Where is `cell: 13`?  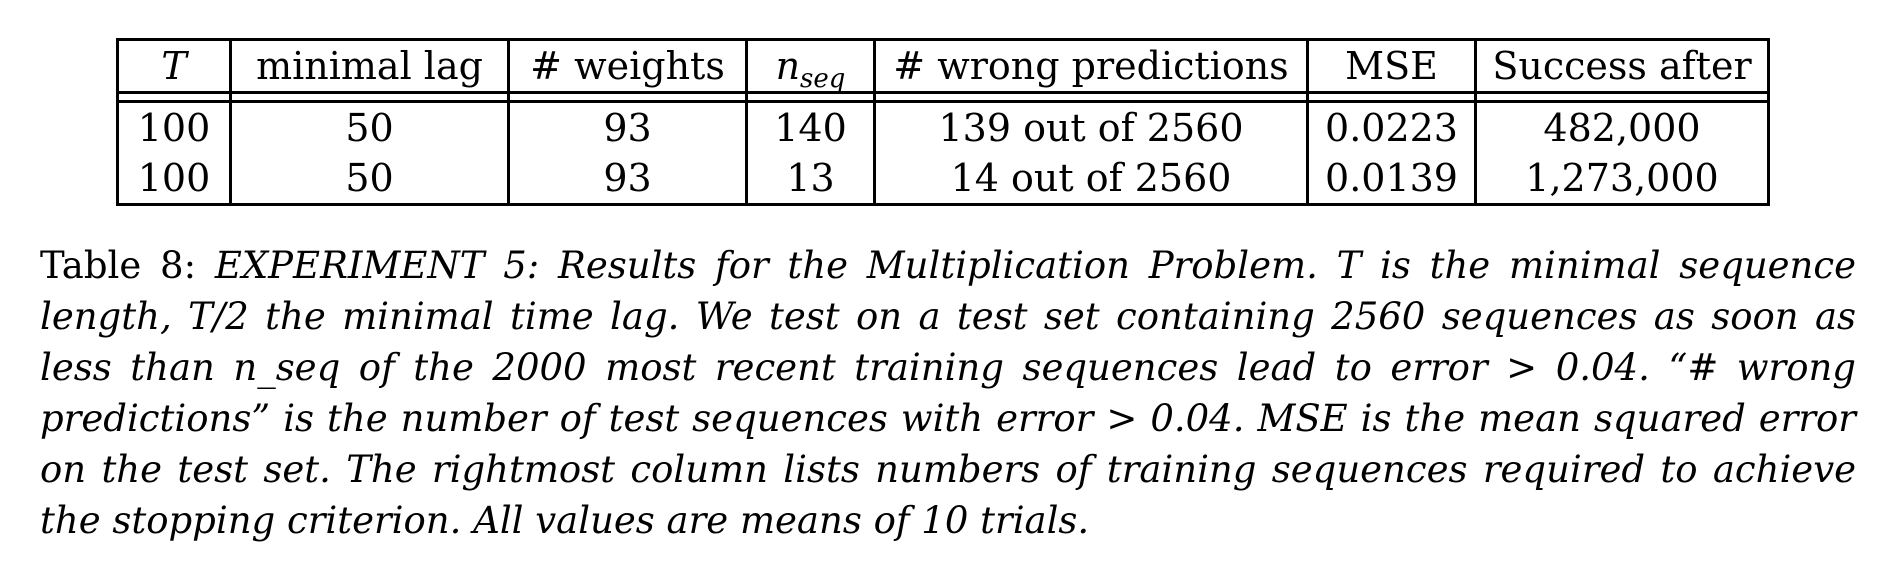
cell: 13 is located at coordinates (810, 179).